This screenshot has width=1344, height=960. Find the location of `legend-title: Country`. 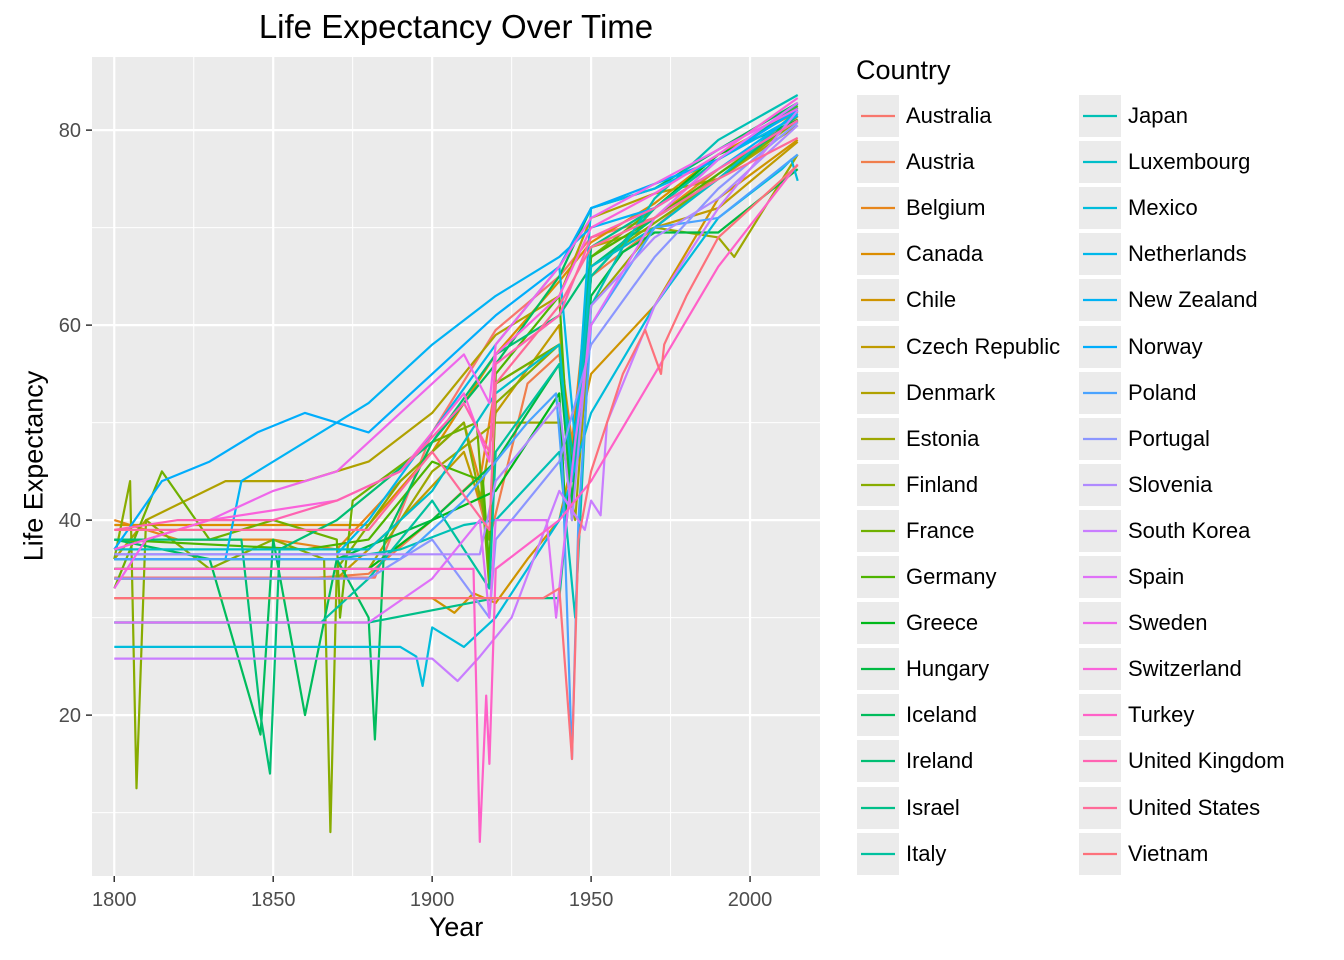

legend-title: Country is located at coordinates (903, 70).